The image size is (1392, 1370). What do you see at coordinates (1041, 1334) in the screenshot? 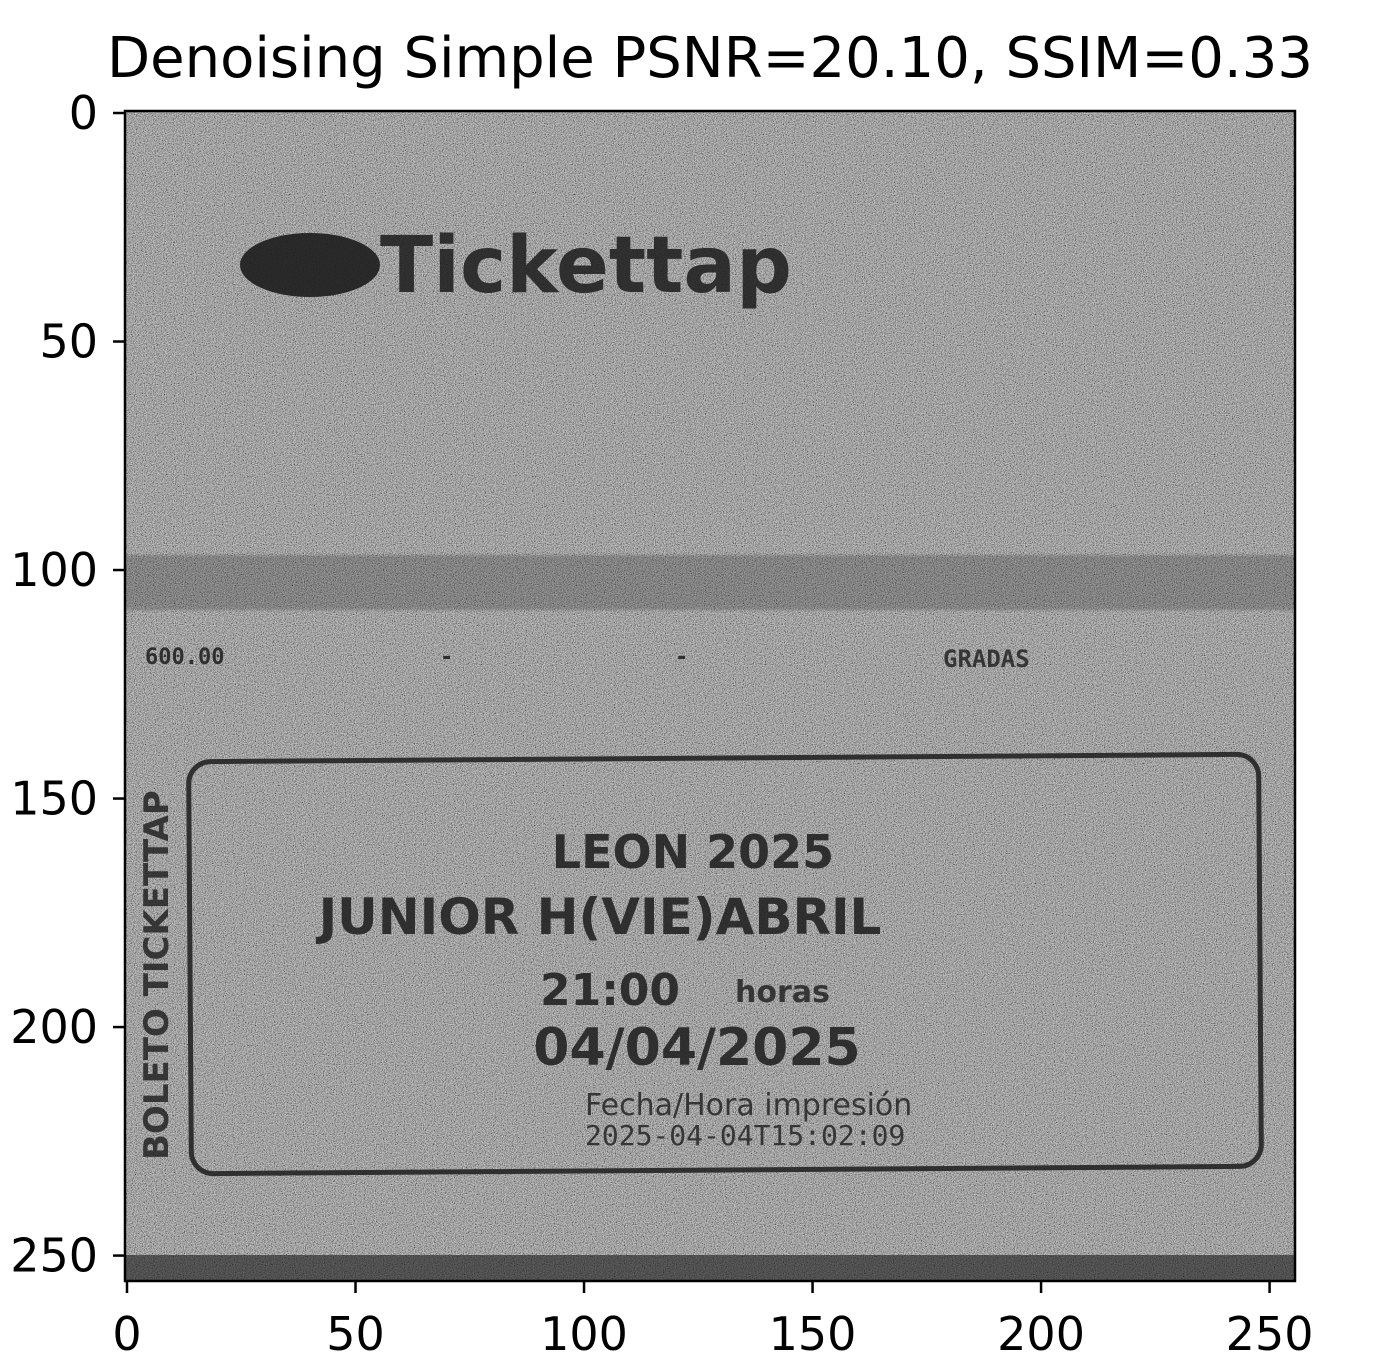
I see `x-tick-label: 200` at bounding box center [1041, 1334].